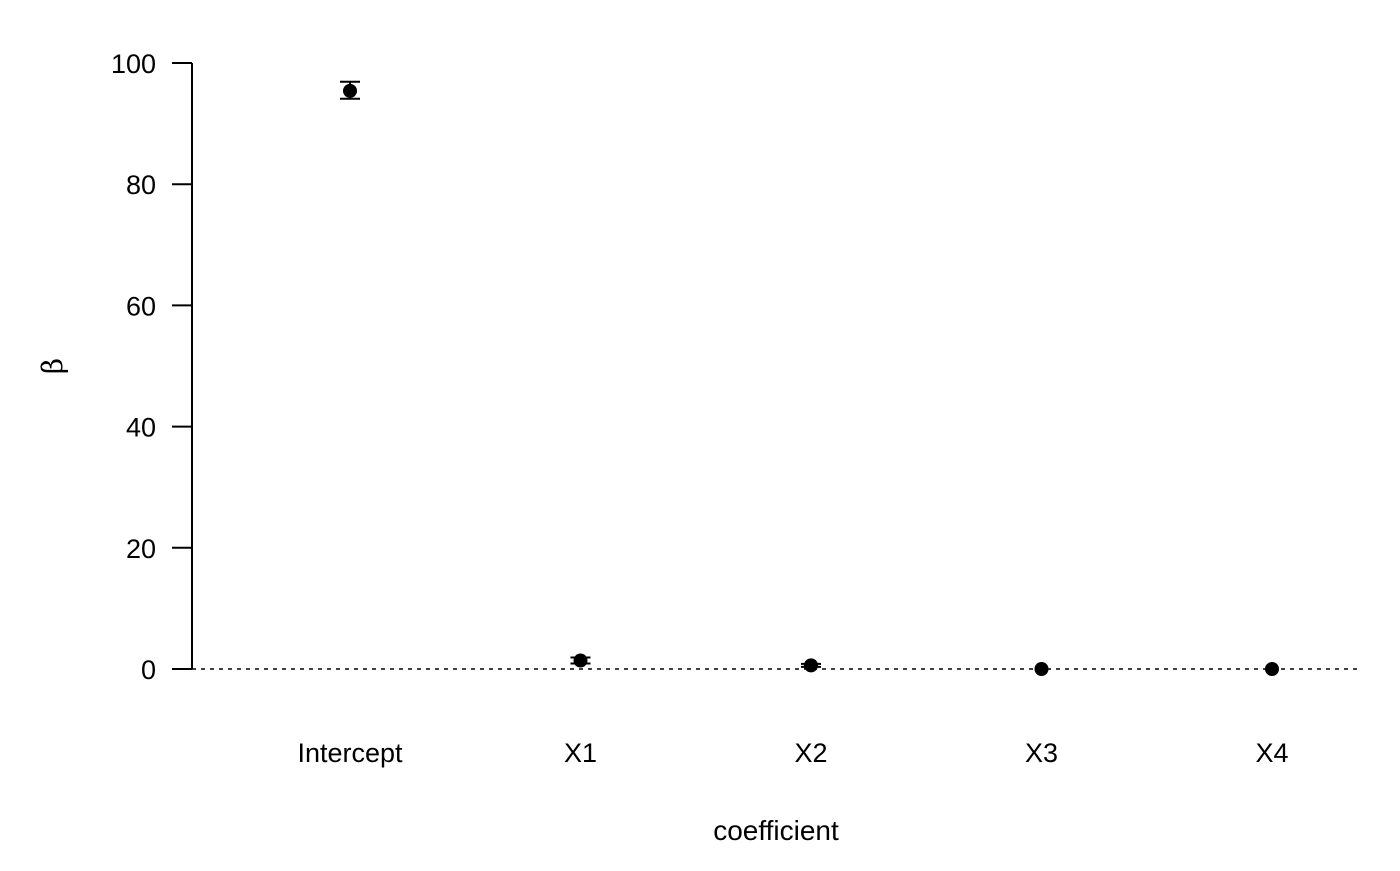 The width and height of the screenshot is (1400, 871). I want to click on y-tick-label: 100, so click(133, 64).